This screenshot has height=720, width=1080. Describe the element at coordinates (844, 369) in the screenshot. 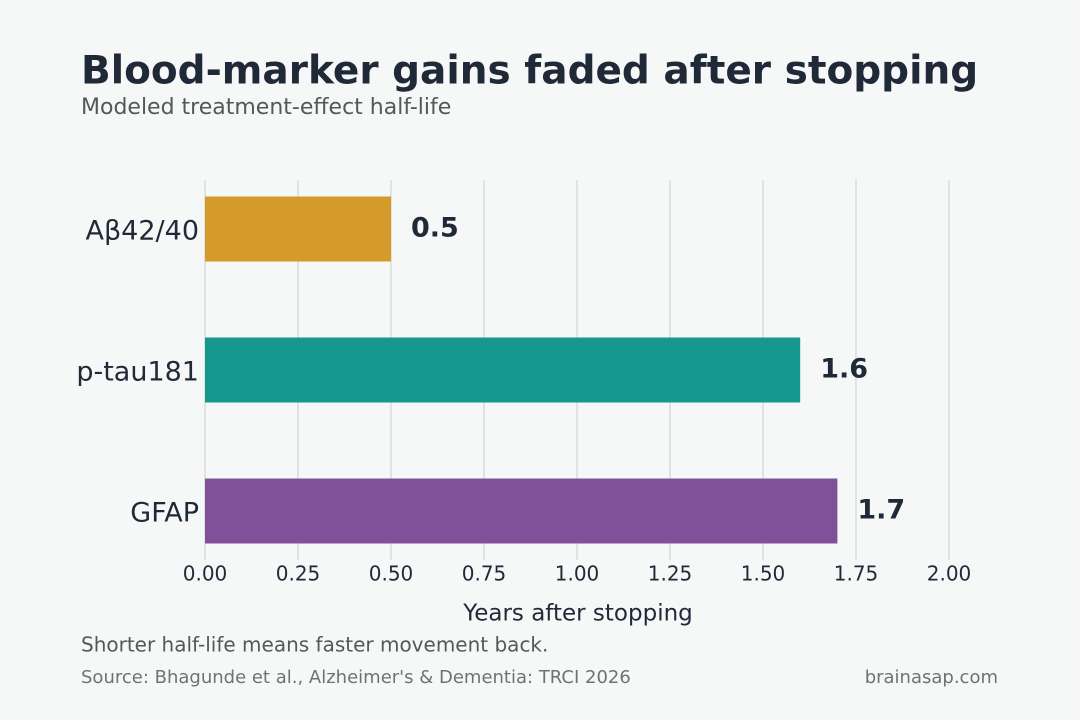

I see `value-label: 1.6` at that location.